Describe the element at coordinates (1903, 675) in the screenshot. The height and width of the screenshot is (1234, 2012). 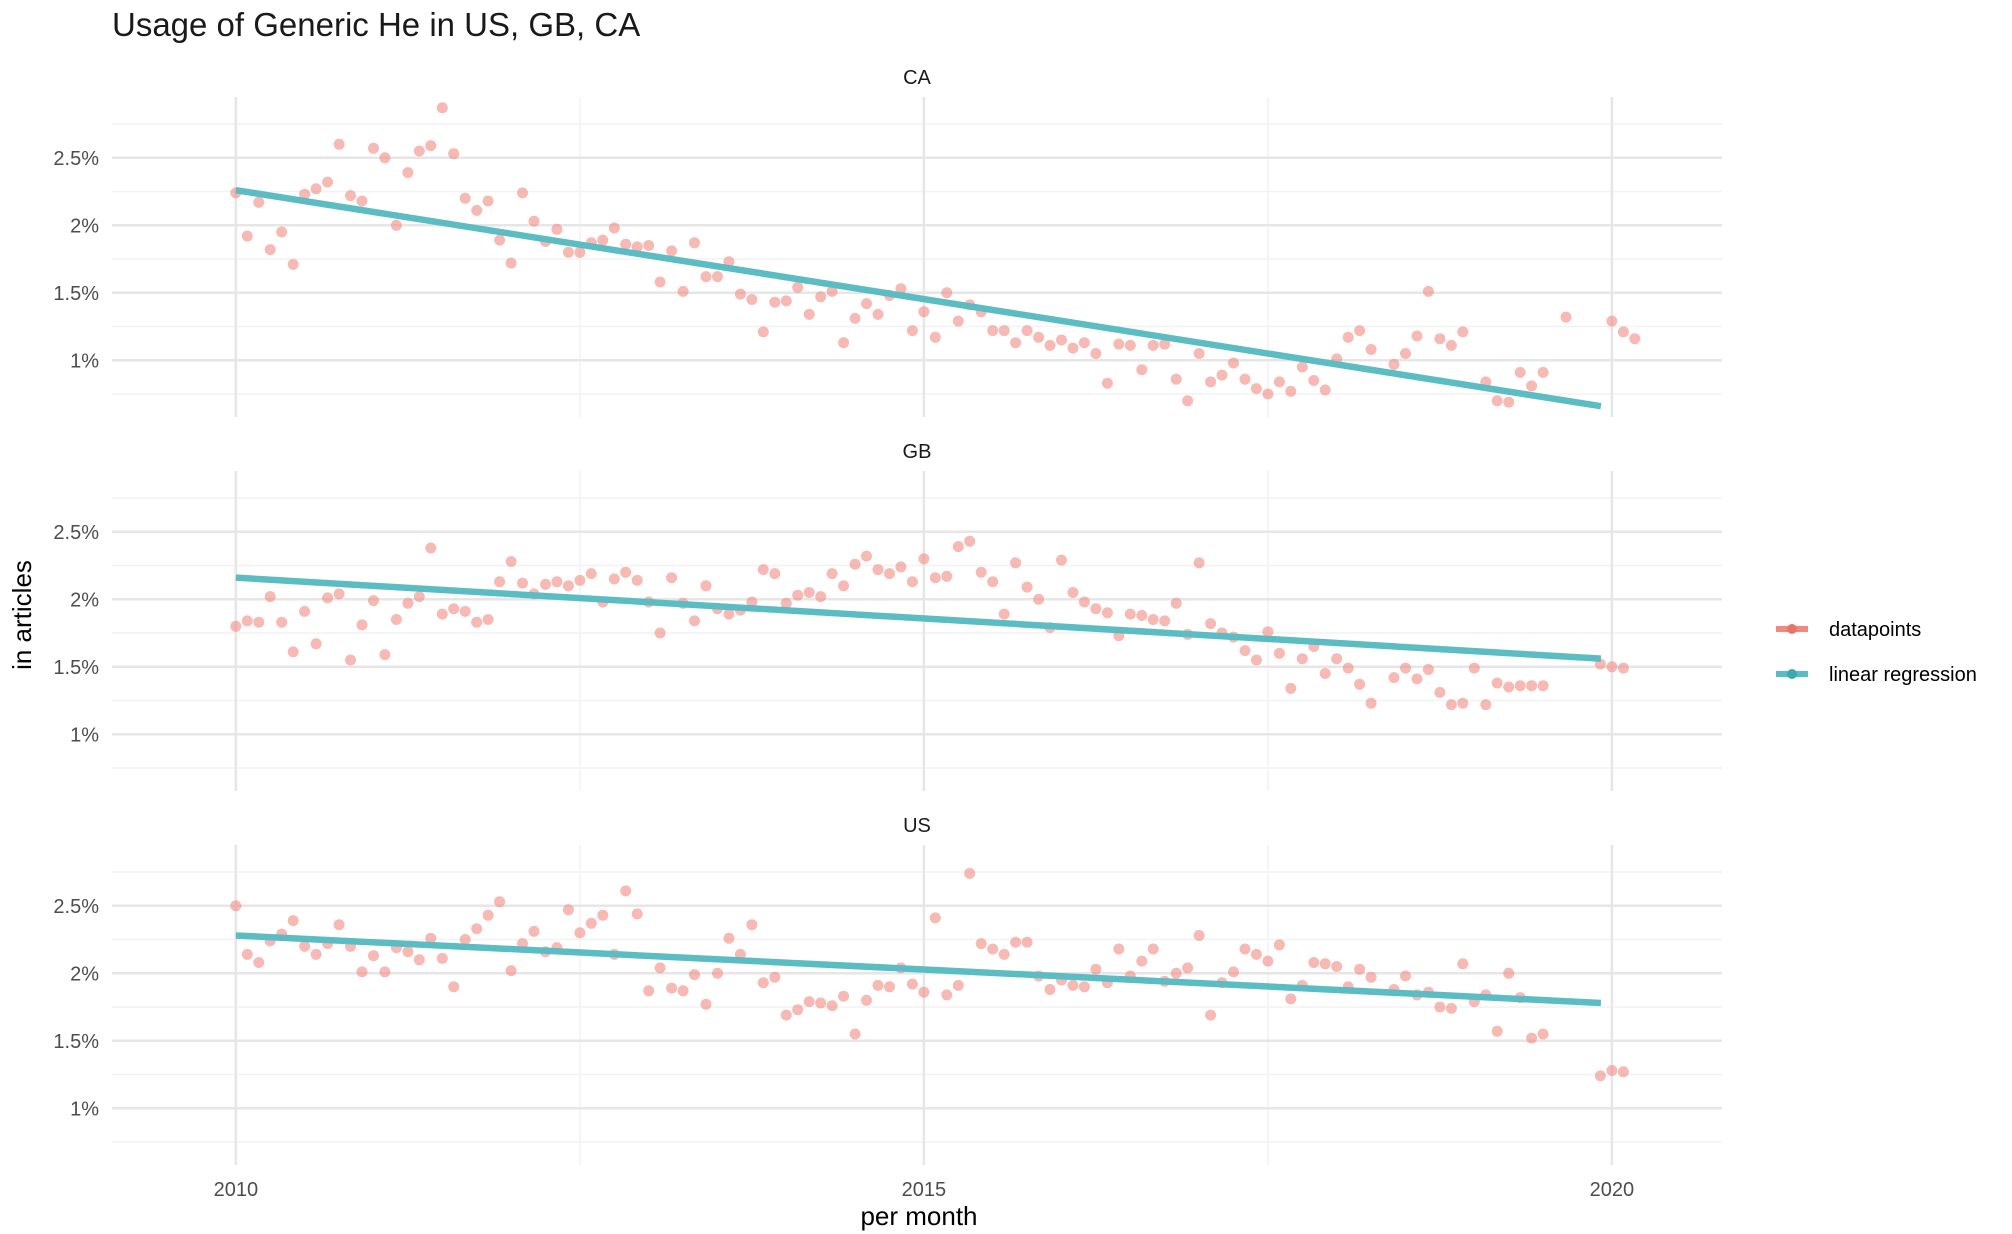
I see `legend-label-regression: linear regression` at that location.